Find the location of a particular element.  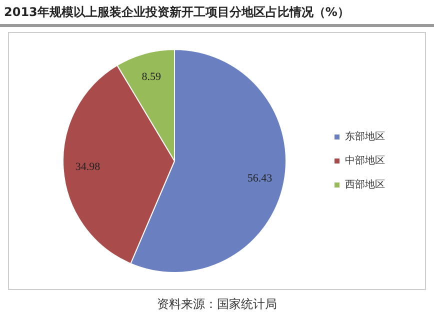

legend-label: 中部地区 is located at coordinates (365, 160).